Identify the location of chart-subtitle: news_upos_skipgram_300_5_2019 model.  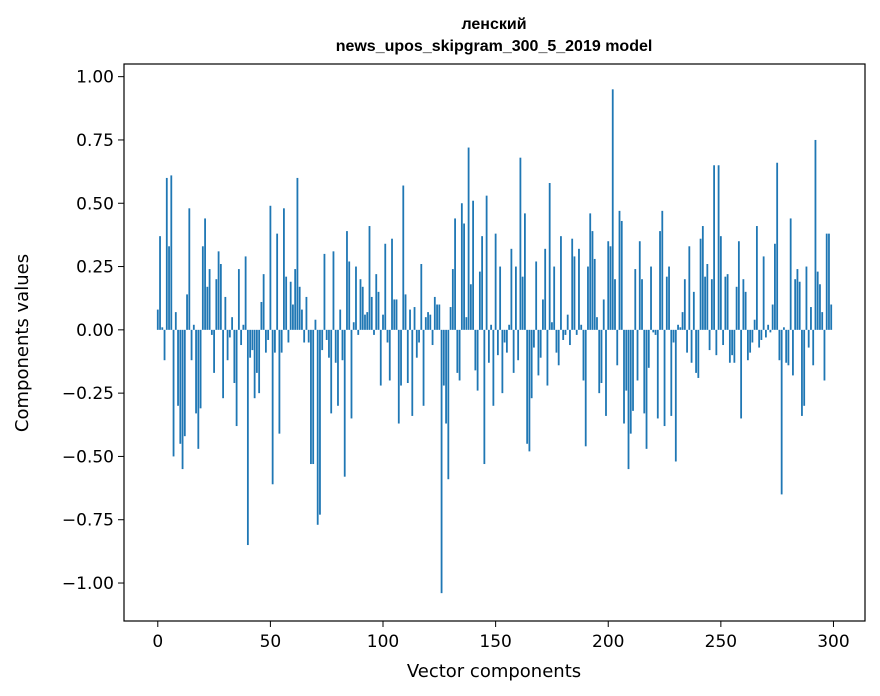
(494, 46).